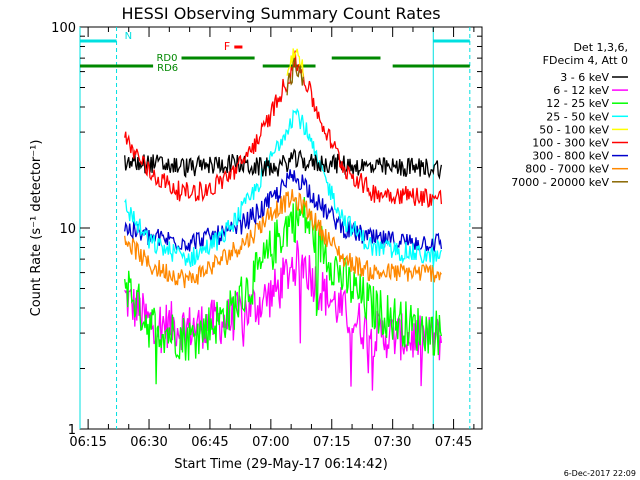  Describe the element at coordinates (574, 129) in the screenshot. I see `legend-entry-label: 50 - 100 keV` at that location.